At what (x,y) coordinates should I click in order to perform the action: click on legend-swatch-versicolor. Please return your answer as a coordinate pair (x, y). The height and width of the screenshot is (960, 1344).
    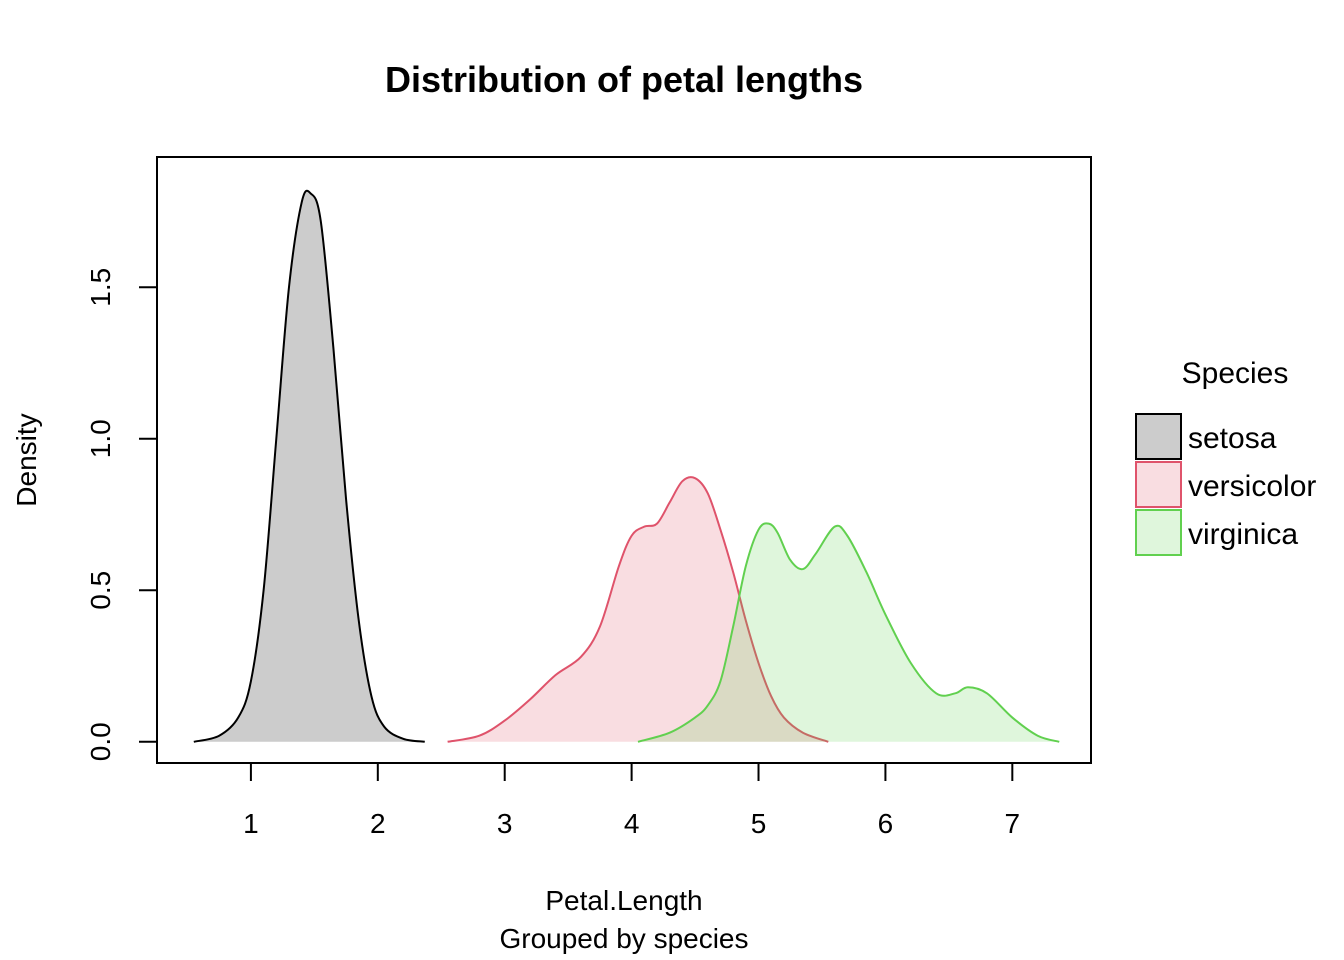
    Looking at the image, I should click on (1158, 484).